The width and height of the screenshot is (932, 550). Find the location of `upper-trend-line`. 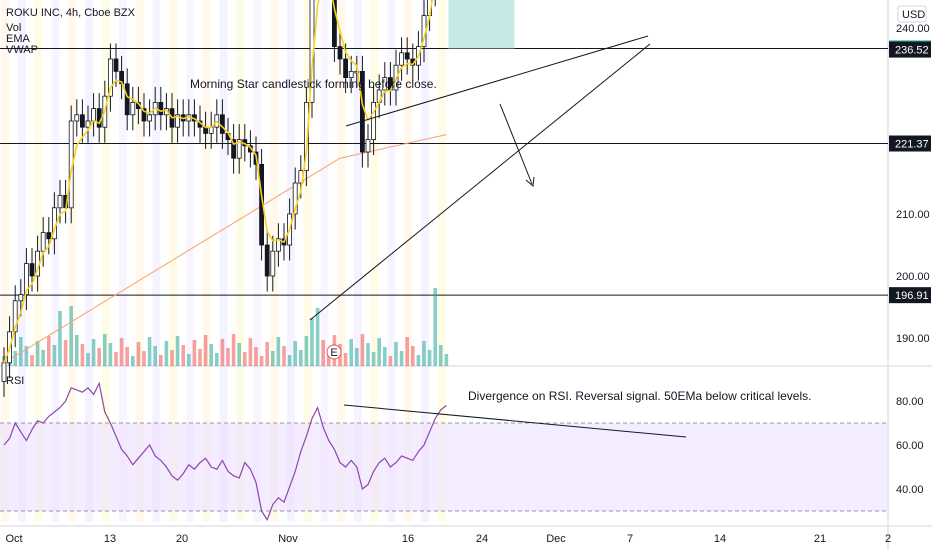

upper-trend-line is located at coordinates (497, 81).